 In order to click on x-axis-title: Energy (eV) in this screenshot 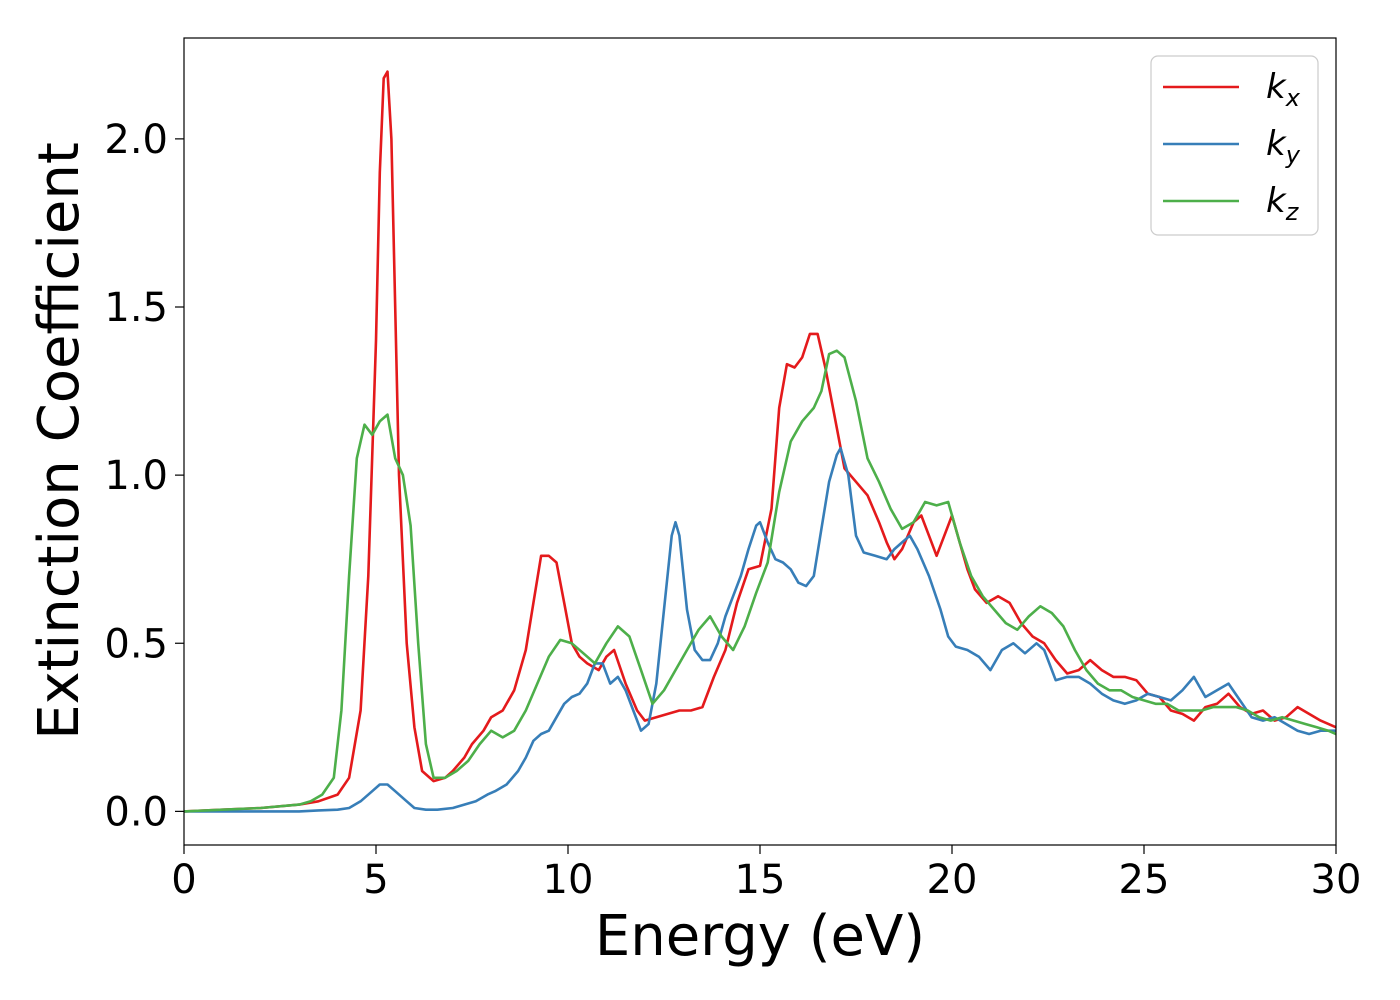, I will do `click(760, 936)`.